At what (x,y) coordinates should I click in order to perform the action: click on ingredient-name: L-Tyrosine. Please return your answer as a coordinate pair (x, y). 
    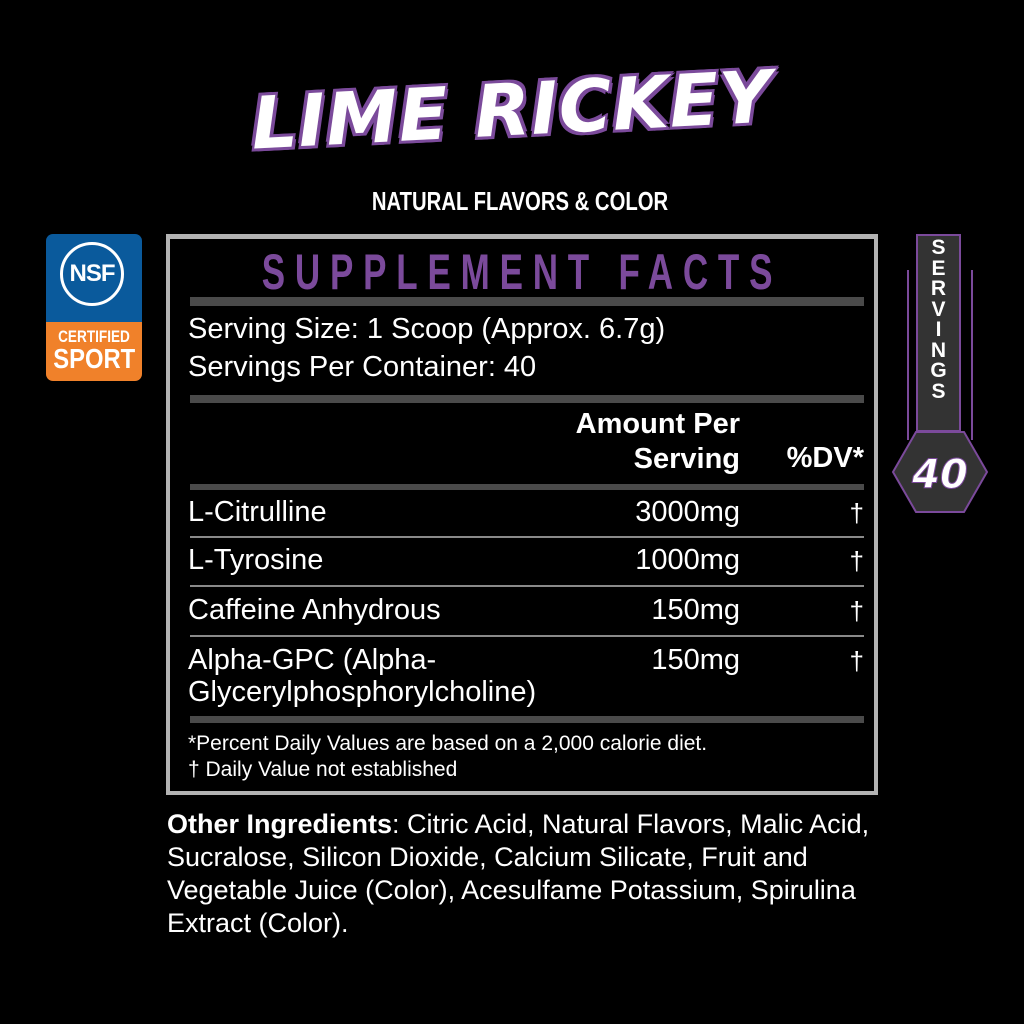
    Looking at the image, I should click on (256, 560).